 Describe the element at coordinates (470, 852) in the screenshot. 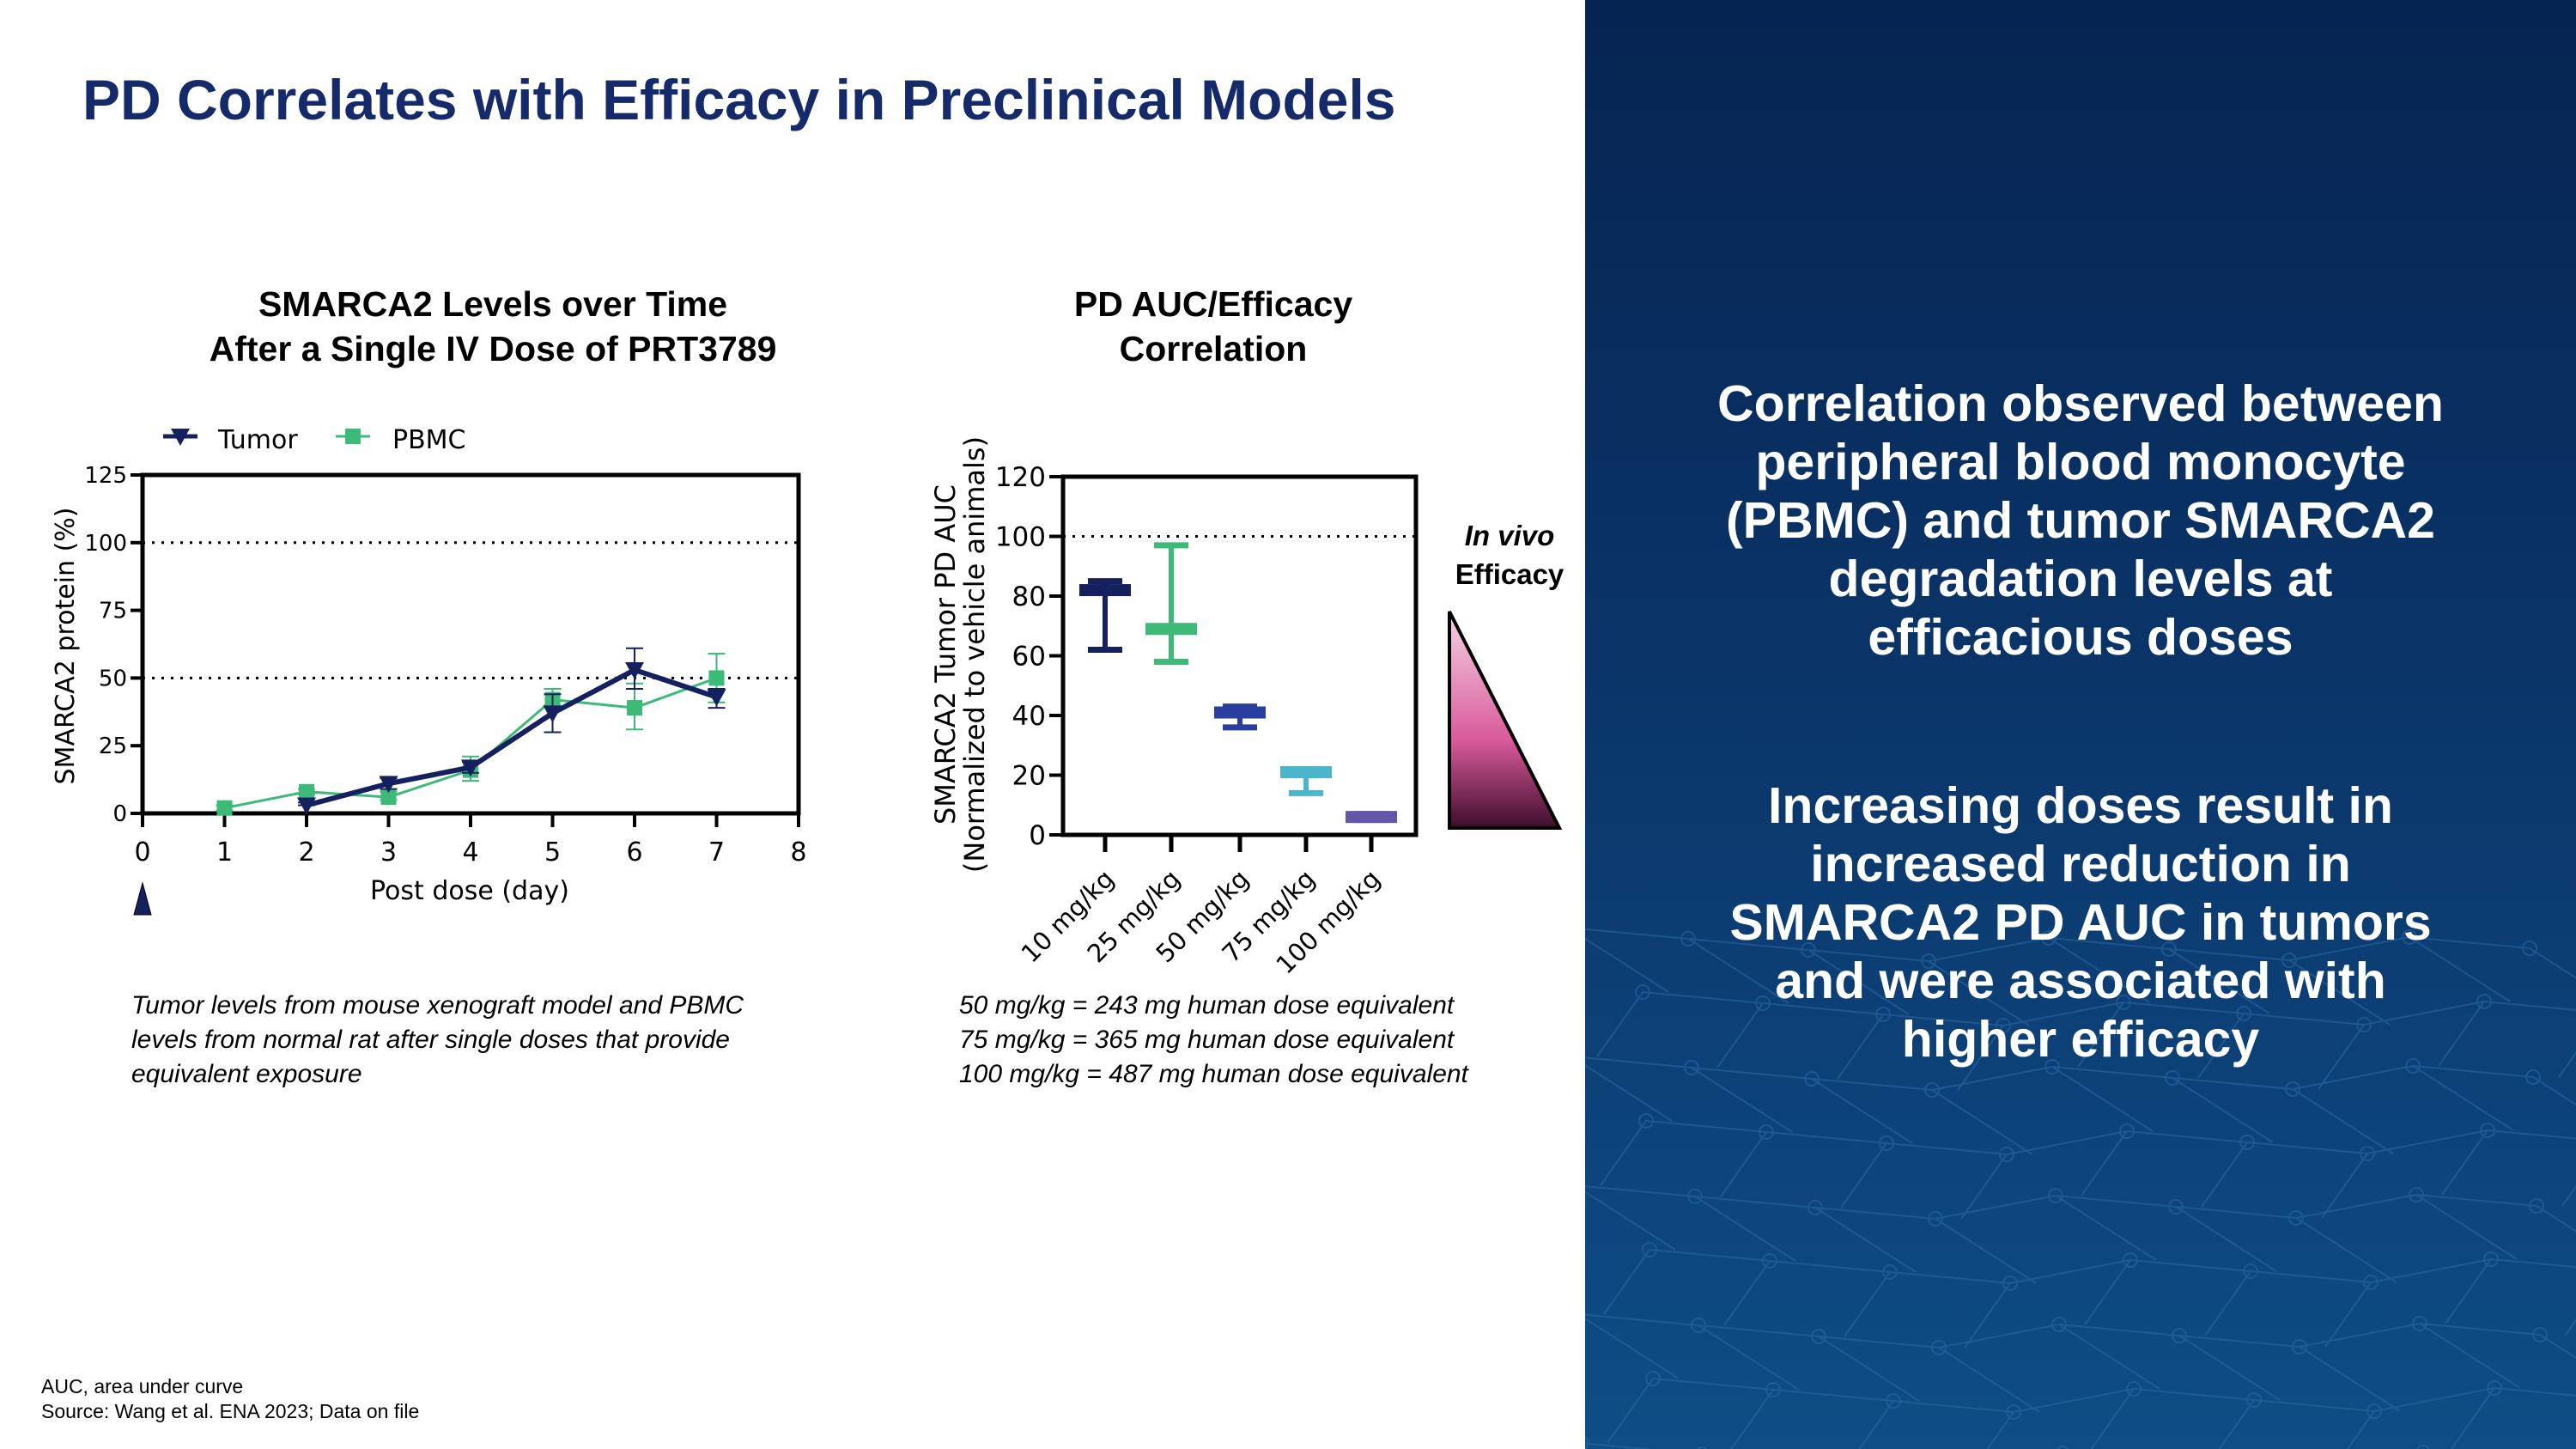

I see `x-tick-label: 4` at that location.